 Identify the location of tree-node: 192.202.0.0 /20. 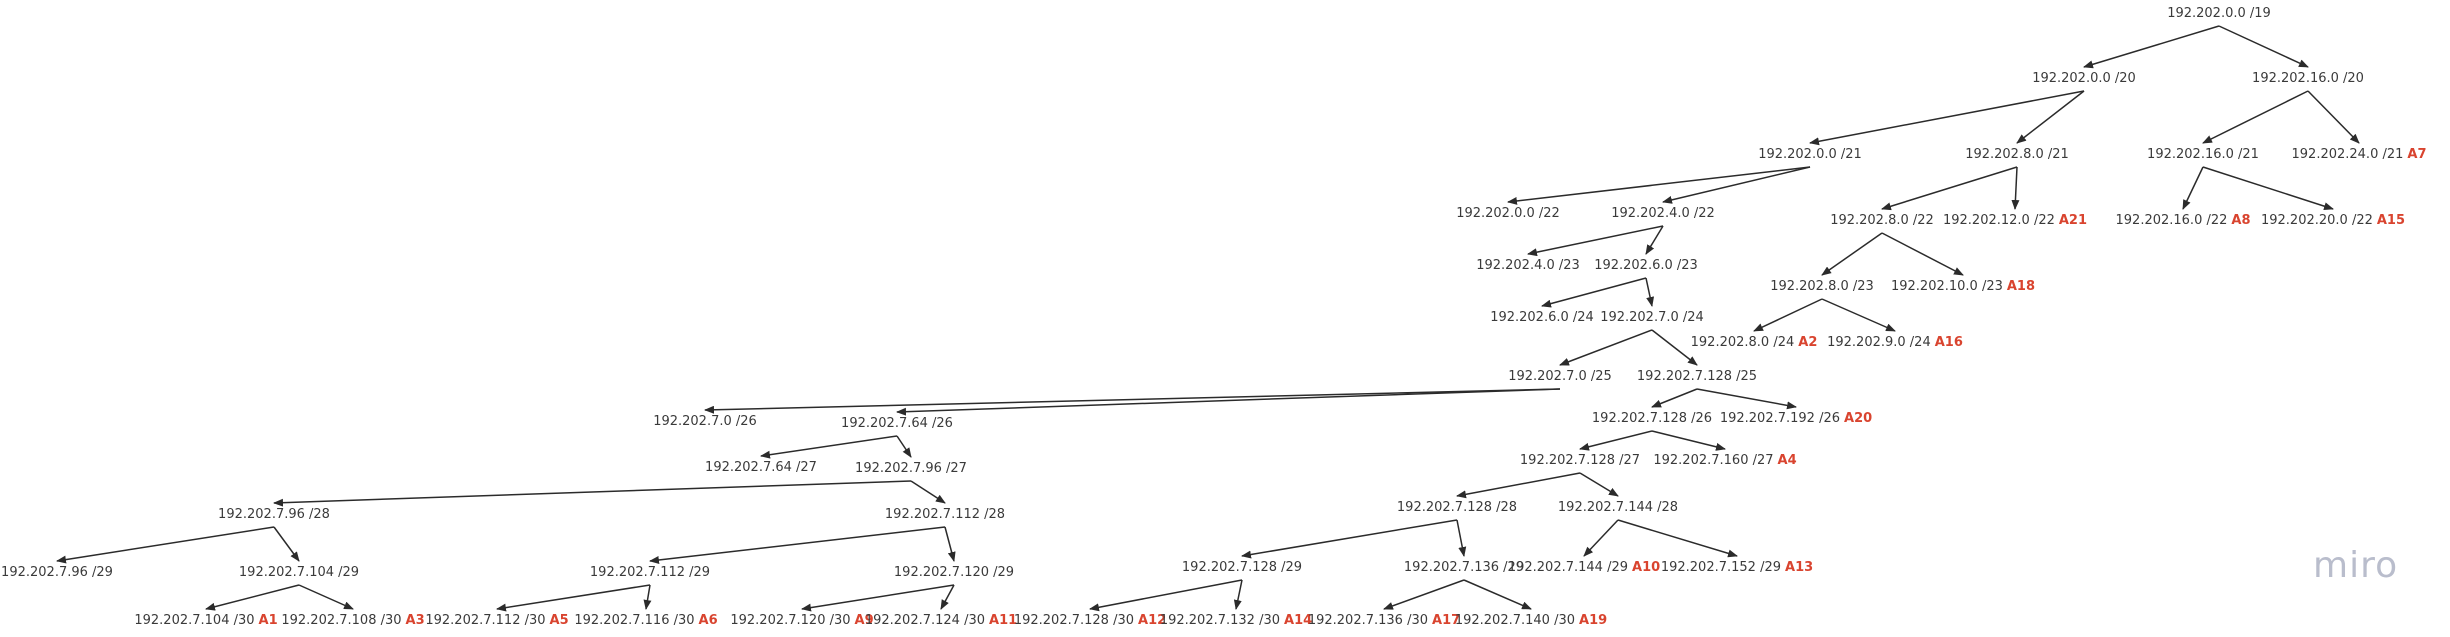
(2084, 79).